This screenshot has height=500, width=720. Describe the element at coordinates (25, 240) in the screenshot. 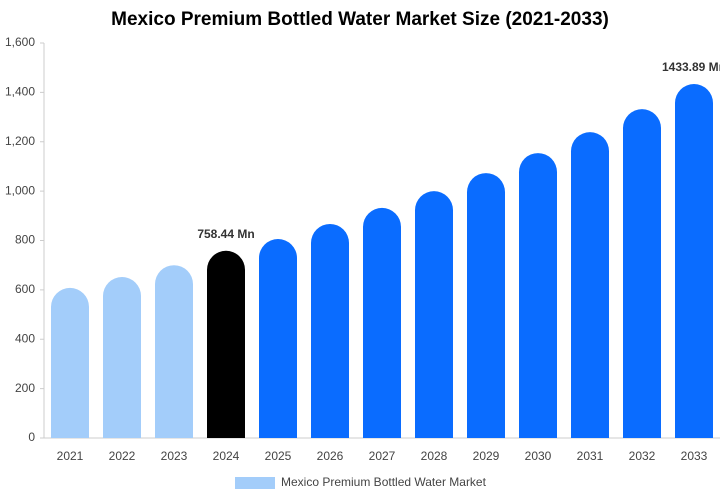

I see `y-tick-label: 800` at that location.